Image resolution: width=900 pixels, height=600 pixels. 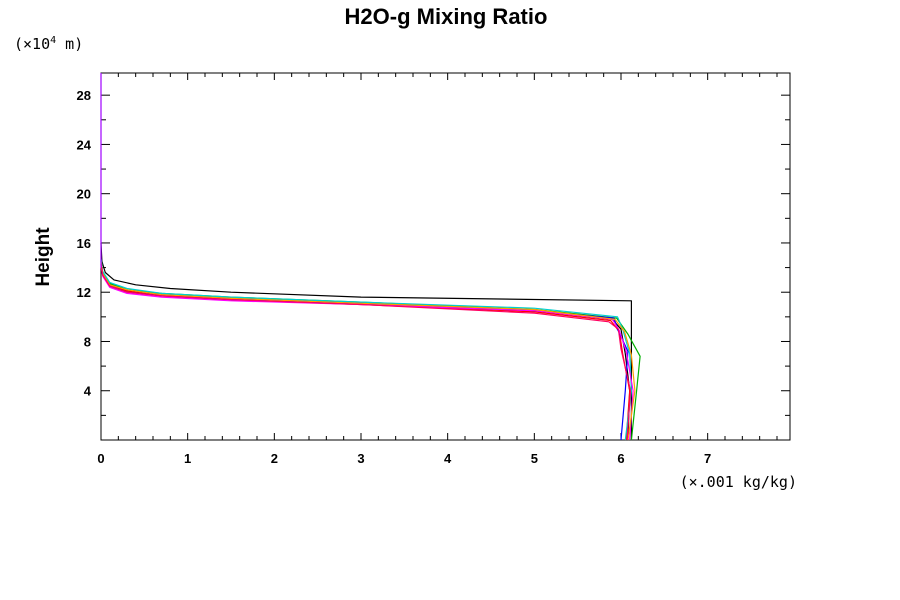 What do you see at coordinates (534, 458) in the screenshot?
I see `x-tick-label: 5` at bounding box center [534, 458].